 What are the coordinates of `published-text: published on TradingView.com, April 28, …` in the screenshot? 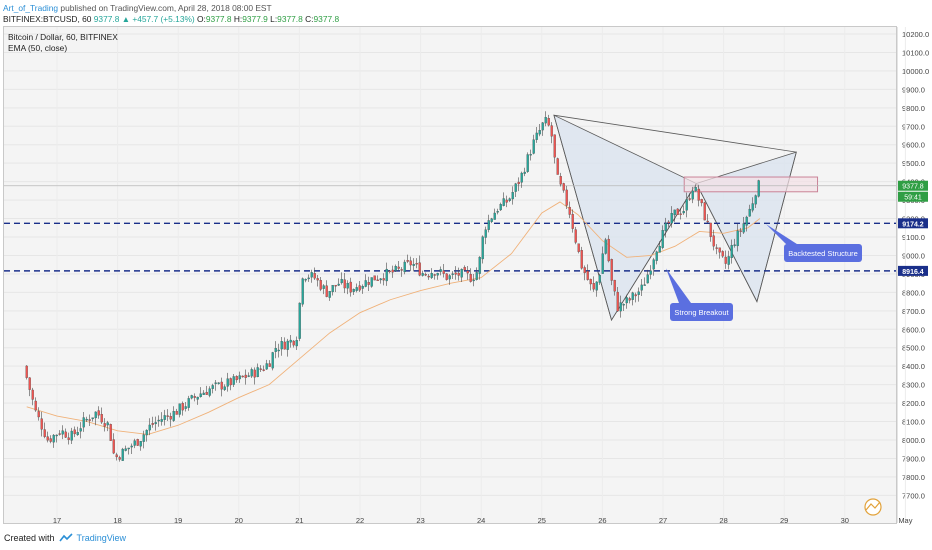 It's located at (166, 8).